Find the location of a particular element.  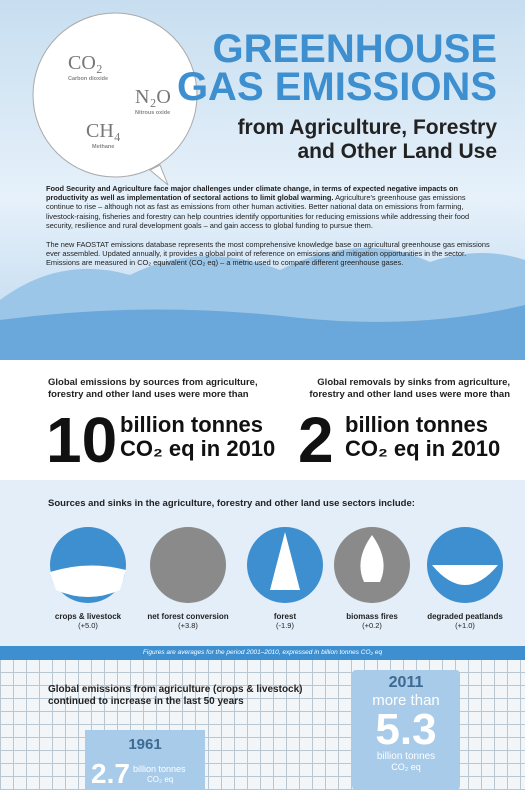

bubble-tail is located at coordinates (159, 175).